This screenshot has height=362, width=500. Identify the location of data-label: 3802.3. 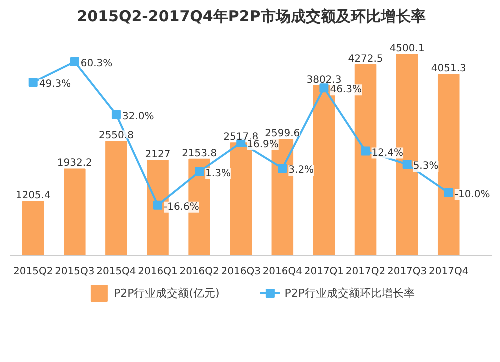
(324, 80).